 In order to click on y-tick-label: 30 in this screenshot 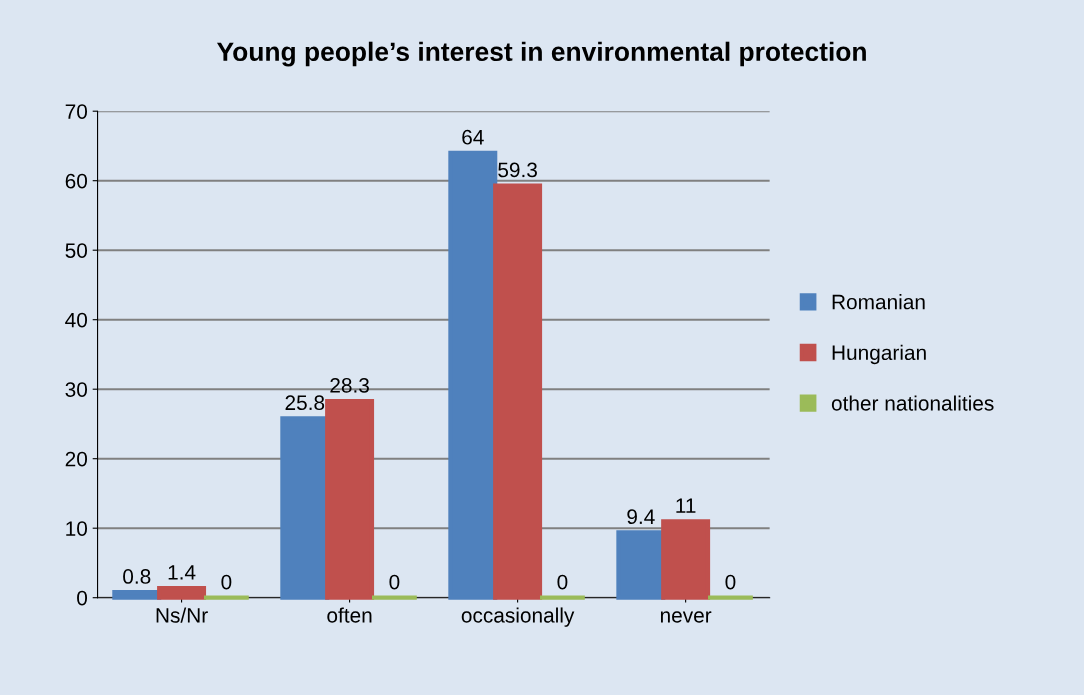, I will do `click(76, 389)`.